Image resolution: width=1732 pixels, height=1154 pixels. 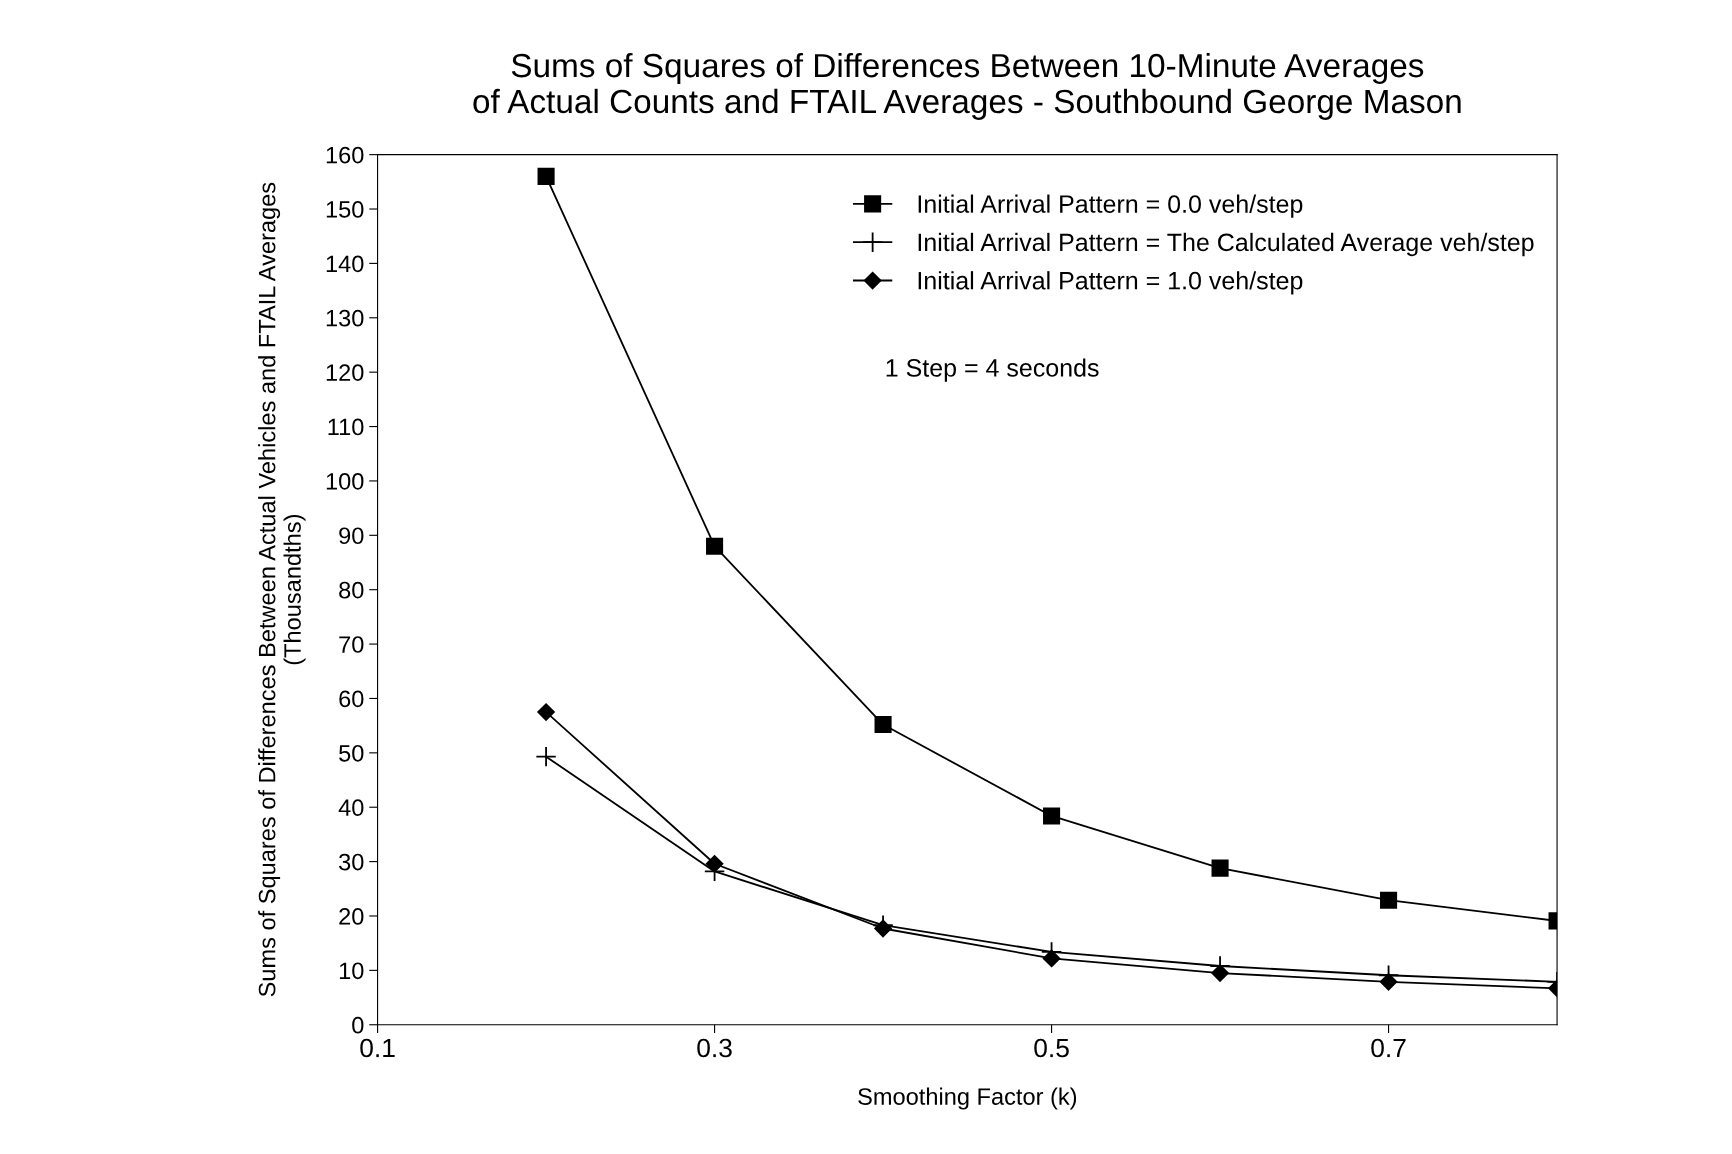 What do you see at coordinates (345, 318) in the screenshot?
I see `y-tick-label: 130` at bounding box center [345, 318].